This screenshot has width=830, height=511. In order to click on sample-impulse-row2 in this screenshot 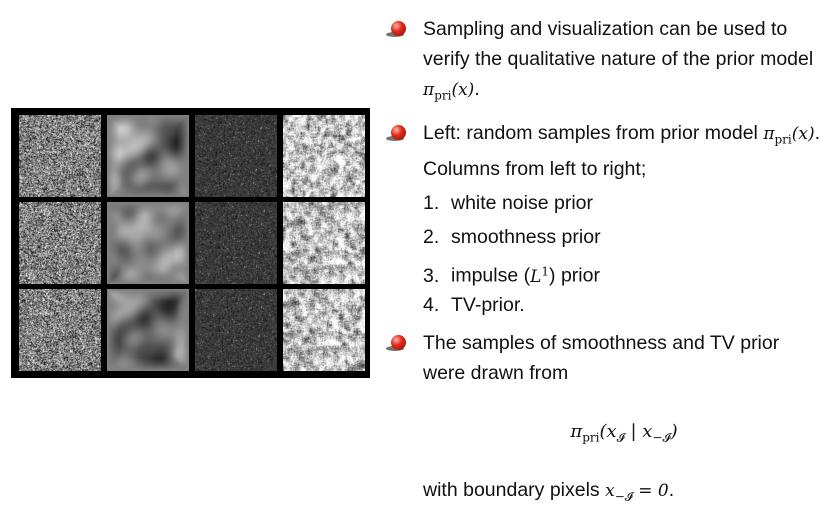, I will do `click(236, 243)`.